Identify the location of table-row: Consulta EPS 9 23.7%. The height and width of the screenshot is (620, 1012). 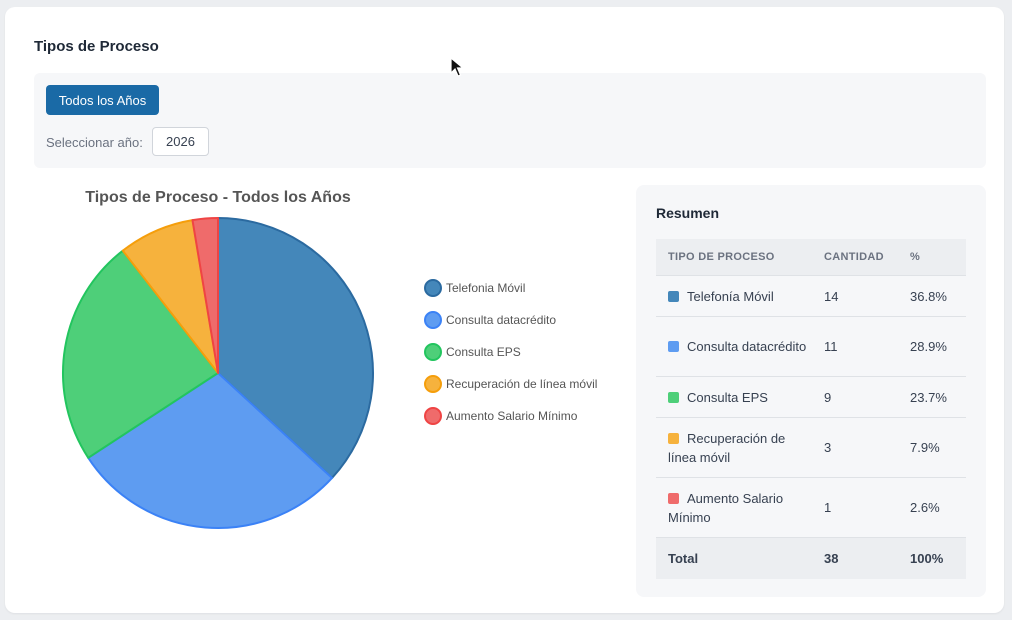
(811, 397).